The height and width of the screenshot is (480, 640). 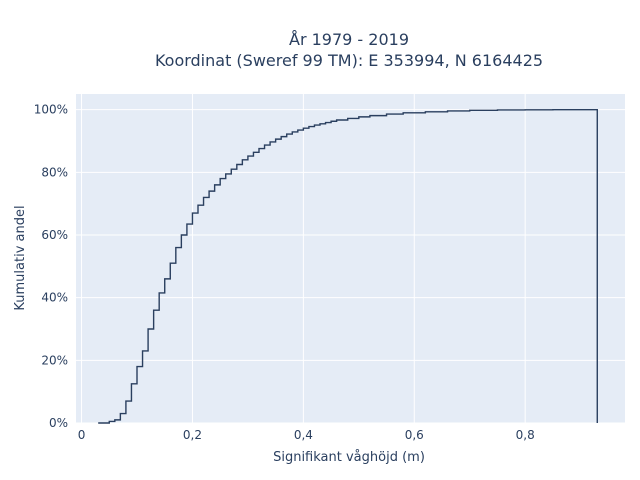 What do you see at coordinates (20, 257) in the screenshot?
I see `y-axis-title: Kumulativ andel` at bounding box center [20, 257].